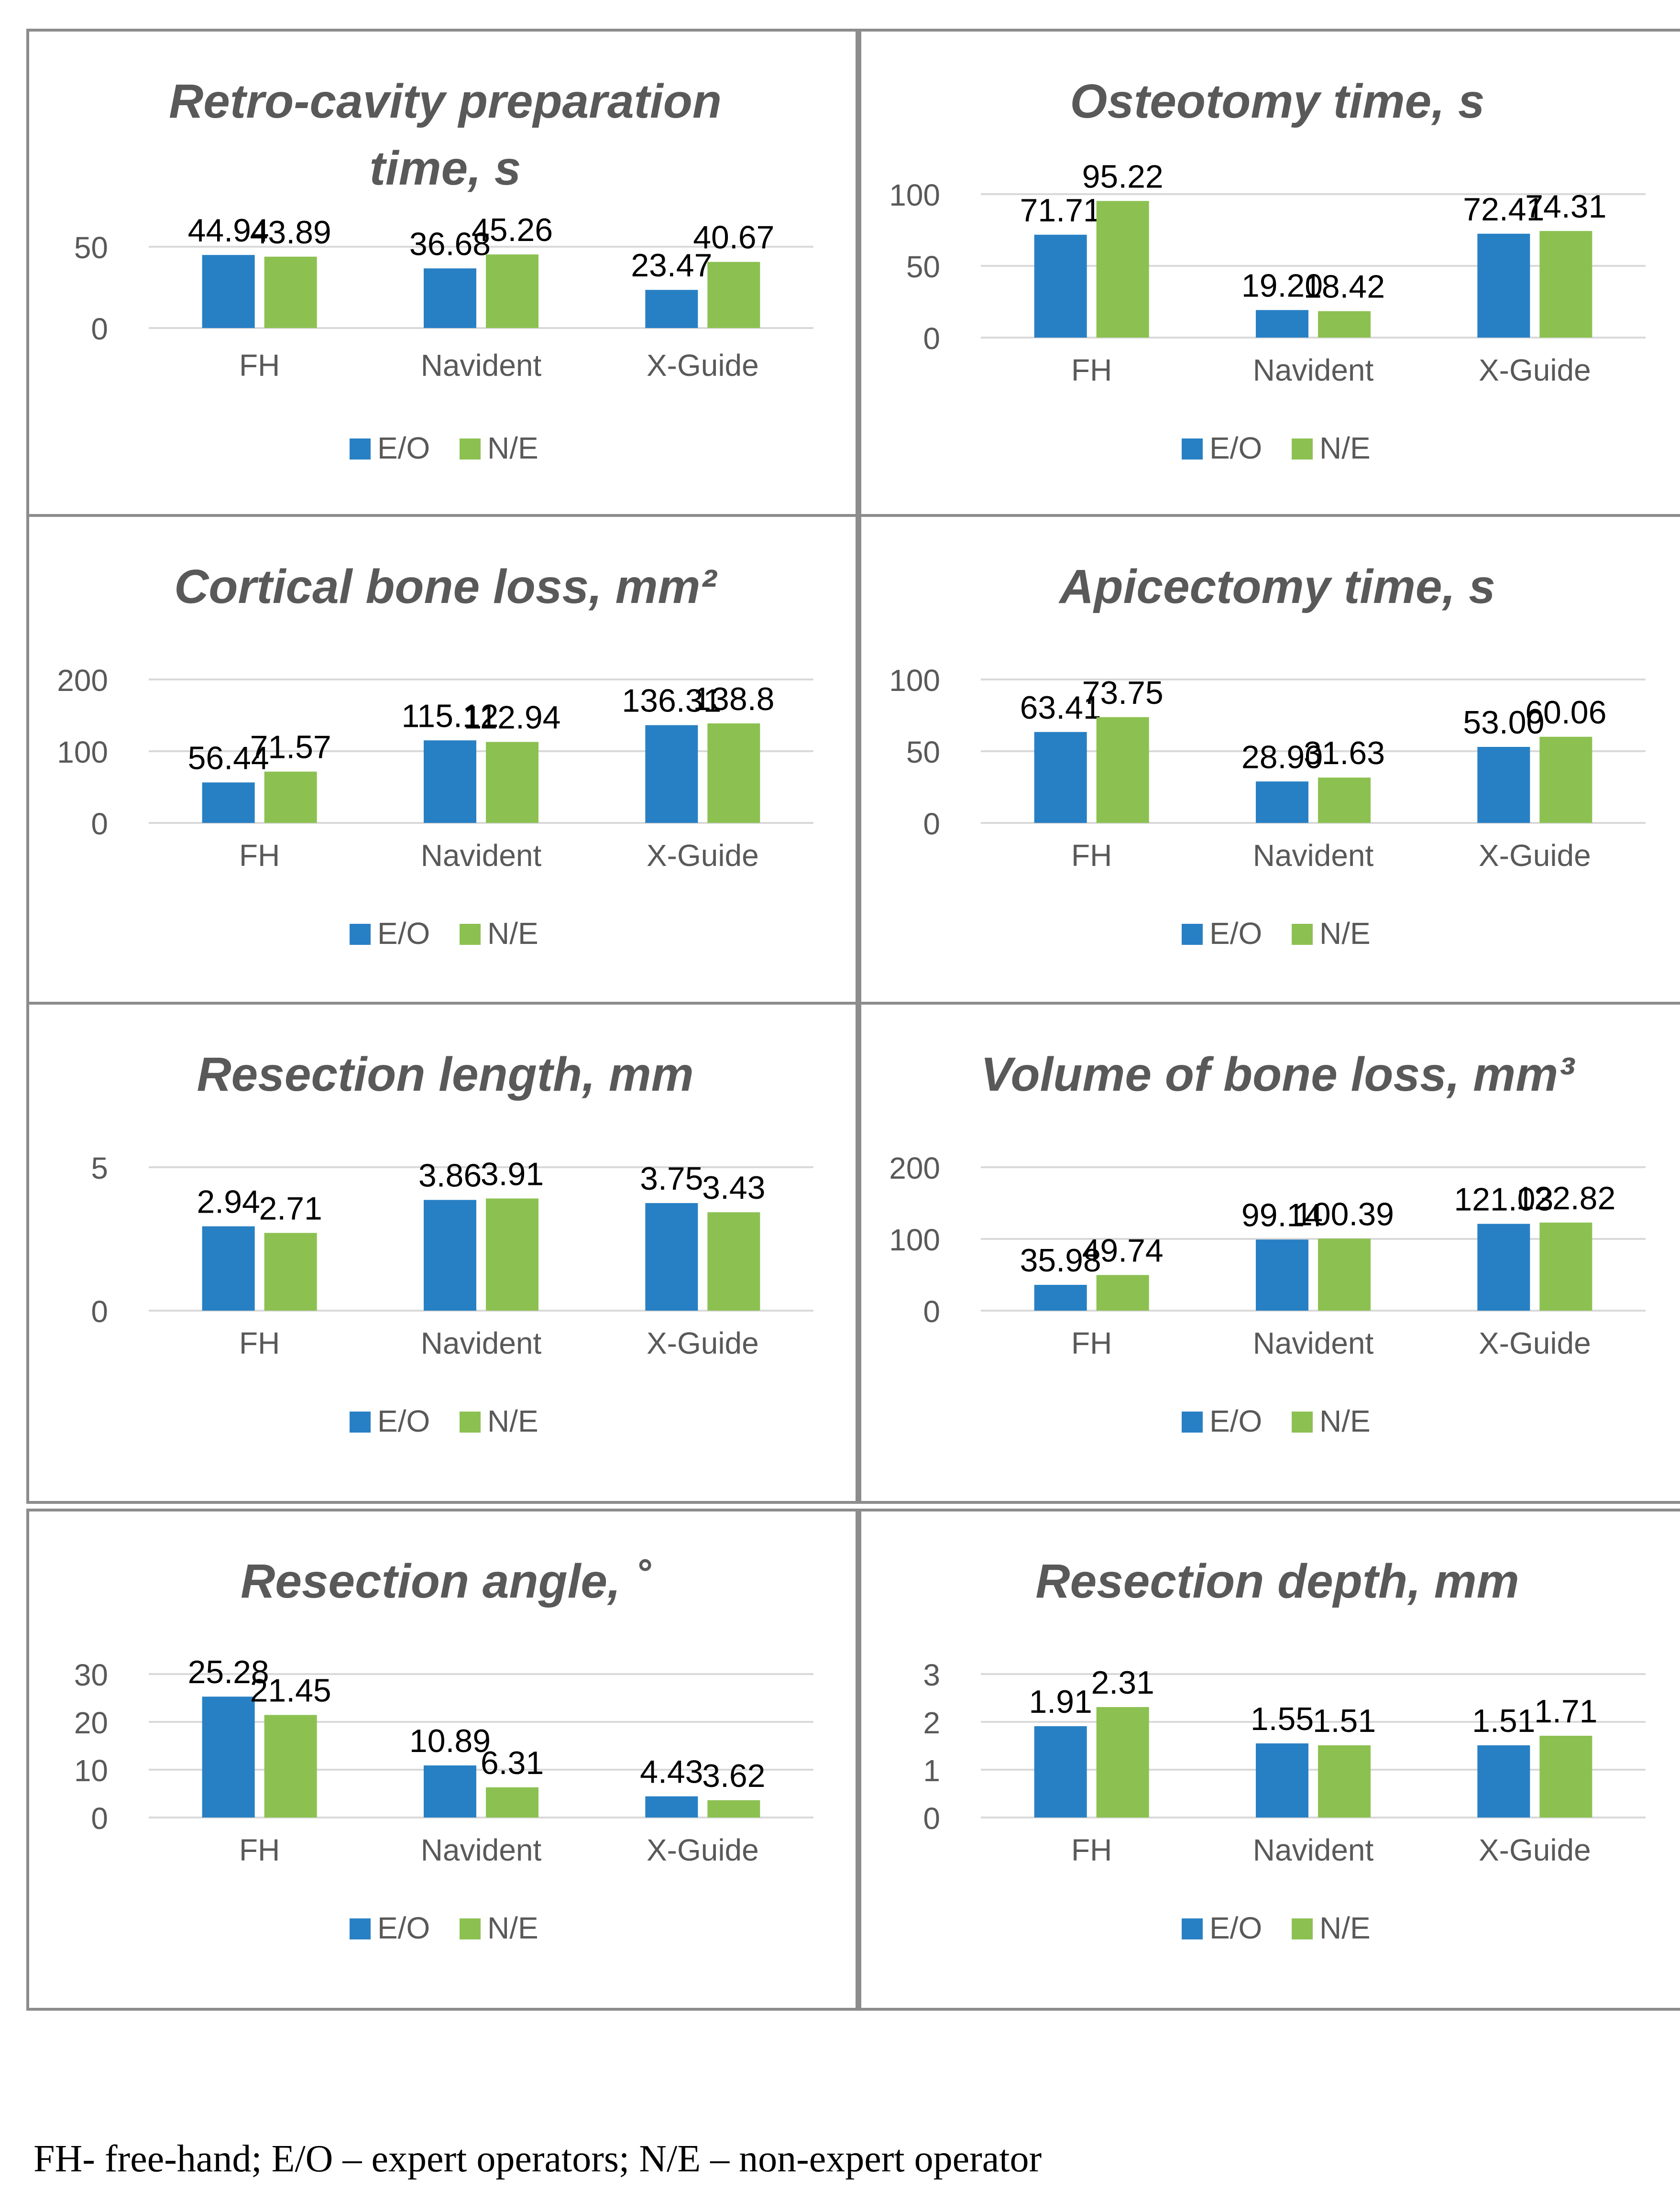  What do you see at coordinates (1565, 1198) in the screenshot?
I see `data-label: 122.82` at bounding box center [1565, 1198].